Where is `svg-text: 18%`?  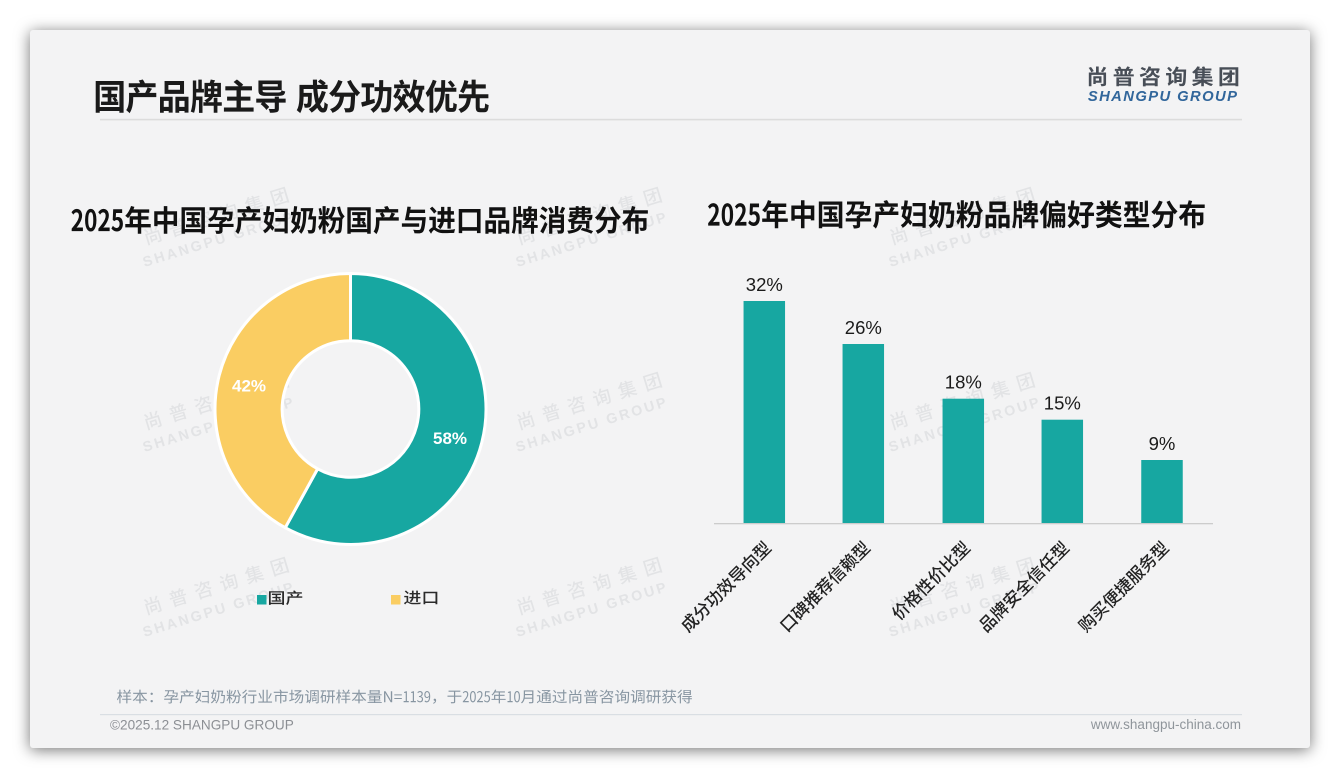
svg-text: 18% is located at coordinates (963, 382).